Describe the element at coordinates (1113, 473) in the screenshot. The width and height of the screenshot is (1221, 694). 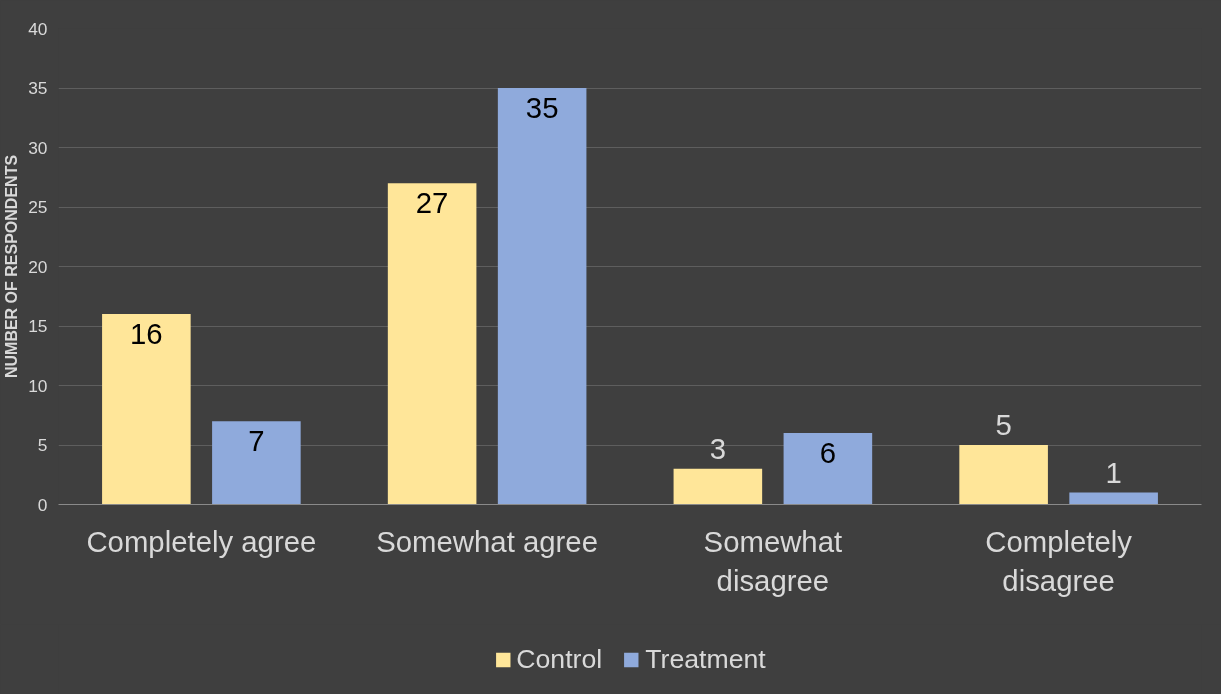
I see `data-label: 1` at that location.